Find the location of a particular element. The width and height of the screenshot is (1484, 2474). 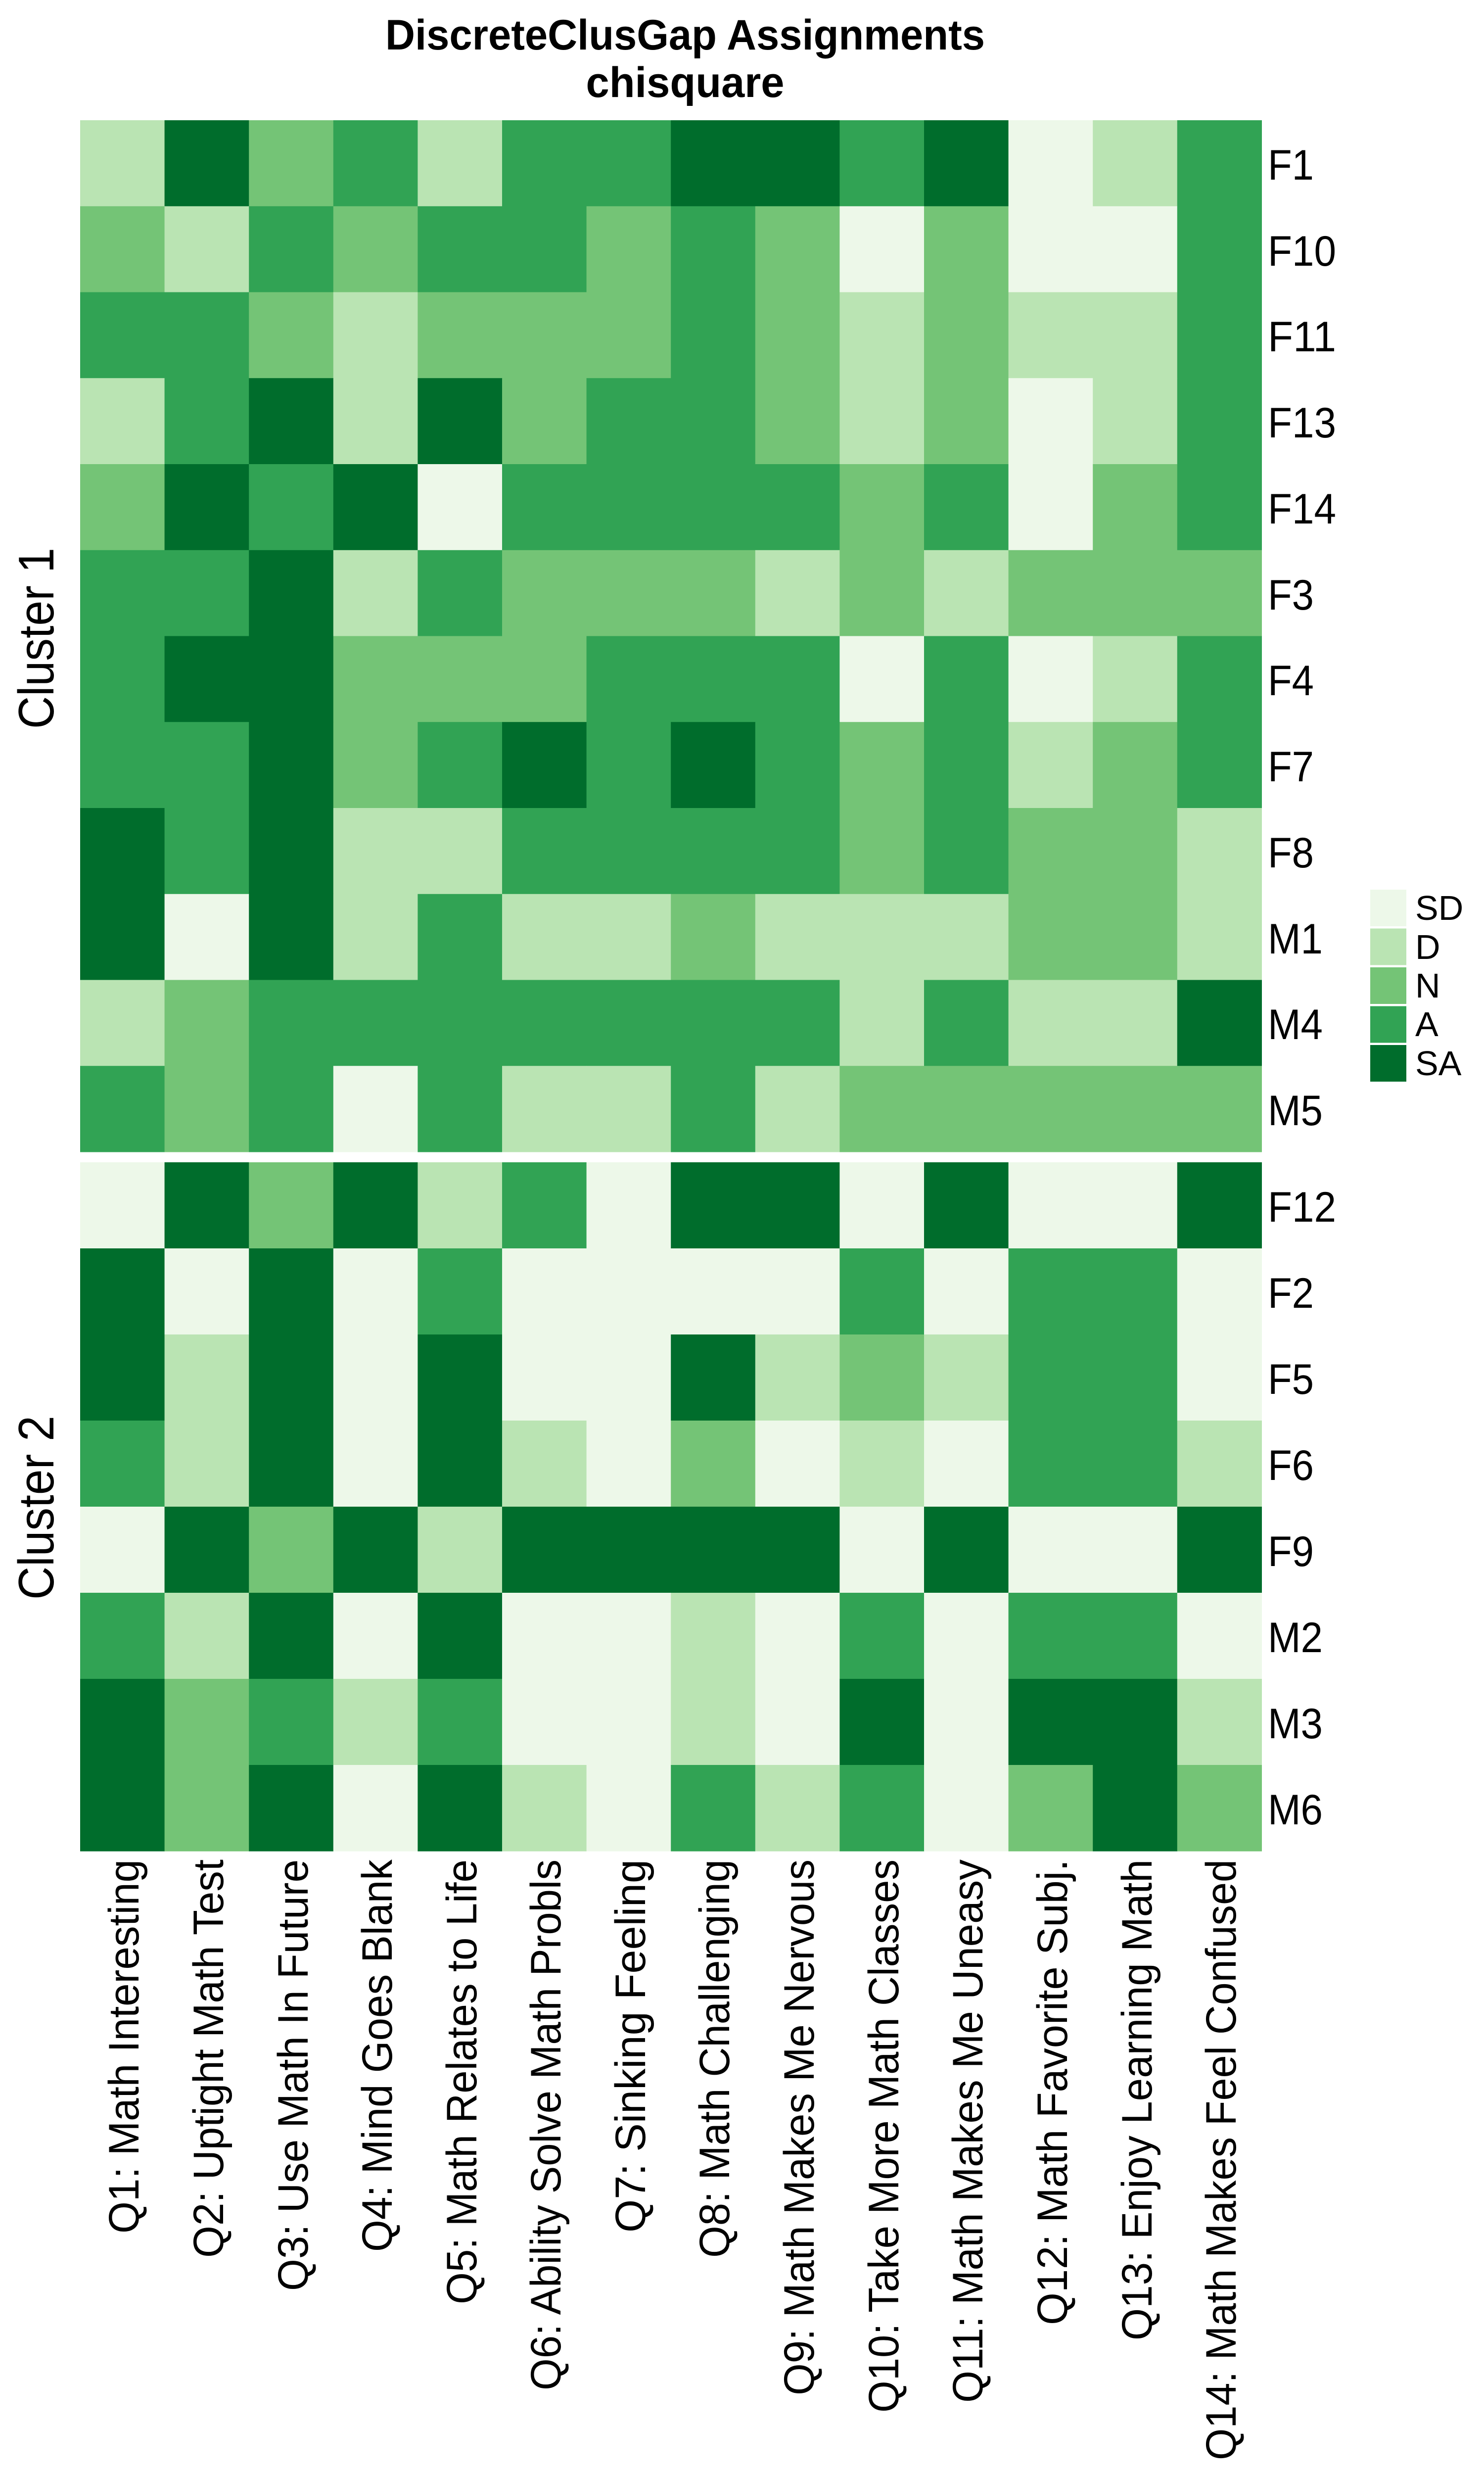

svg-text: F3 is located at coordinates (1291, 595).